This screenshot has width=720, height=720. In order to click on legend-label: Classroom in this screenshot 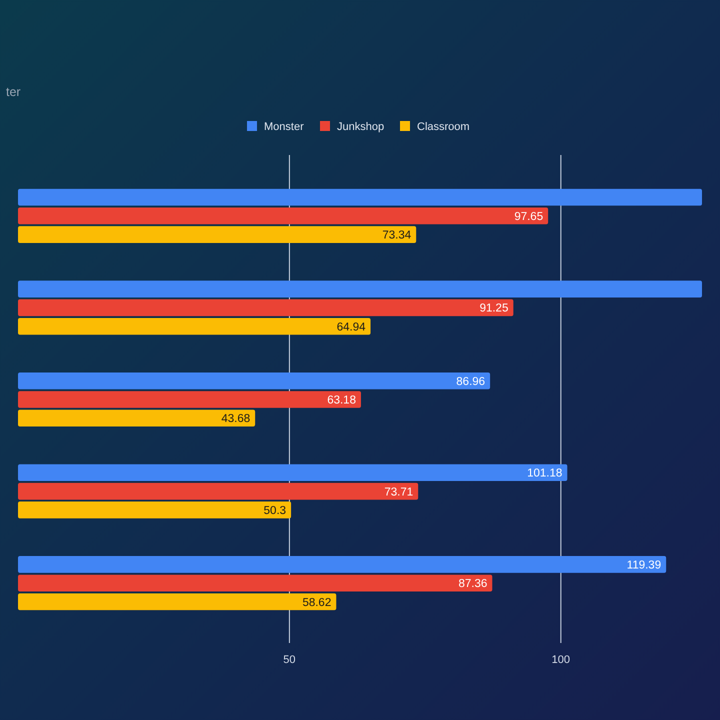, I will do `click(443, 126)`.